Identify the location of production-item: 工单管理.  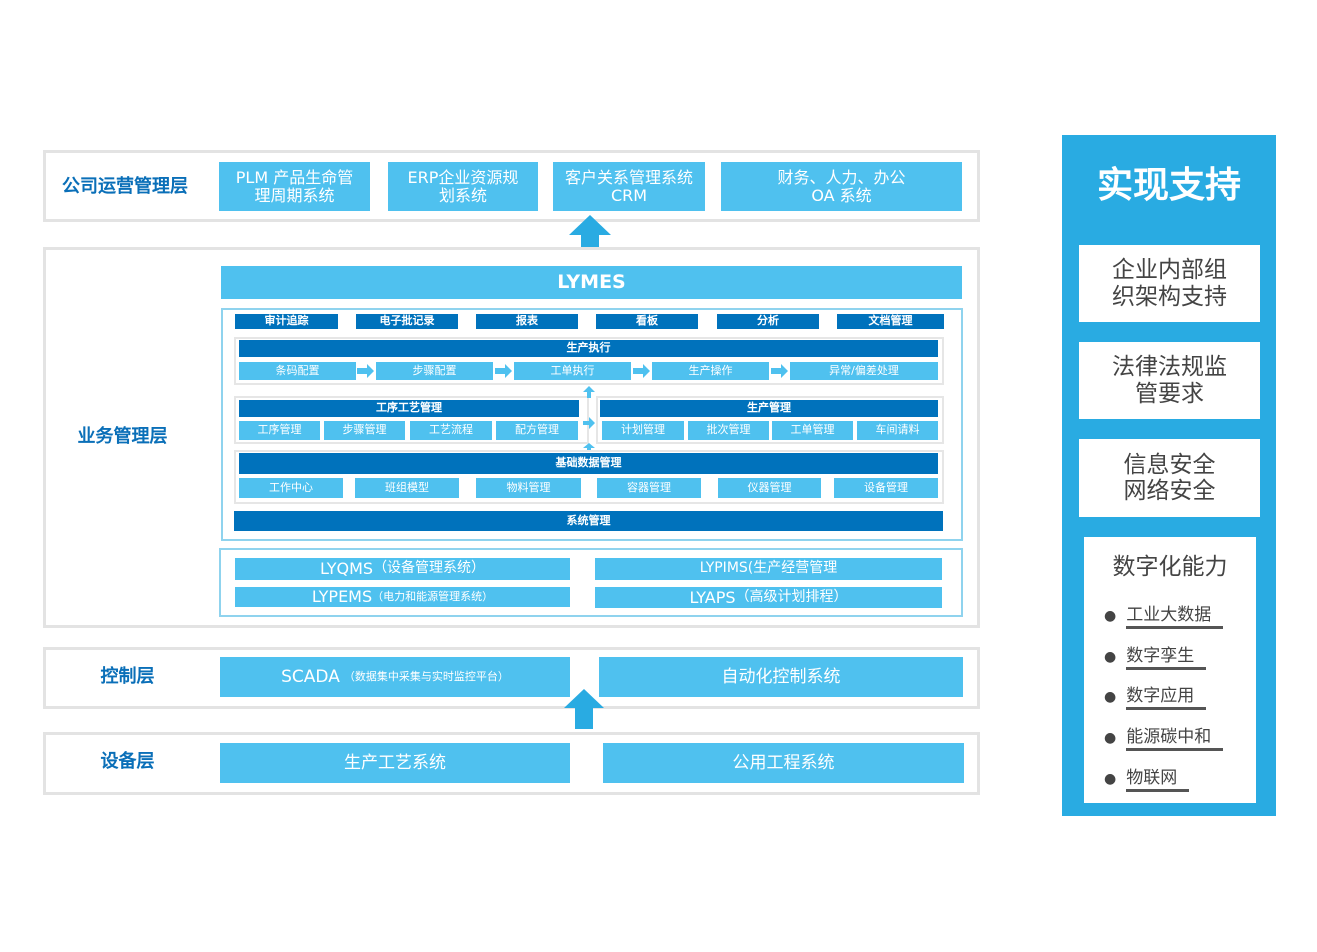
(812, 430).